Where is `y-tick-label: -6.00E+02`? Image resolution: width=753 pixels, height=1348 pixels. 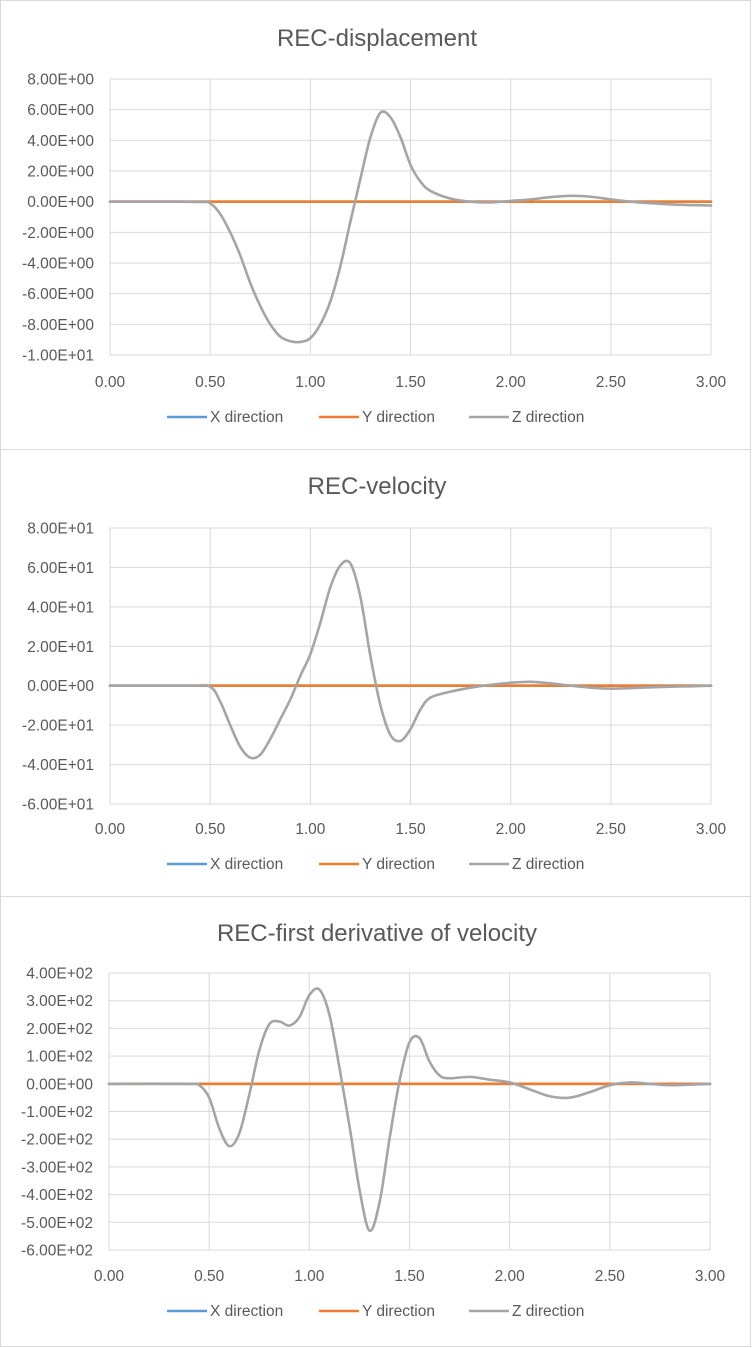
y-tick-label: -6.00E+02 is located at coordinates (57, 1251).